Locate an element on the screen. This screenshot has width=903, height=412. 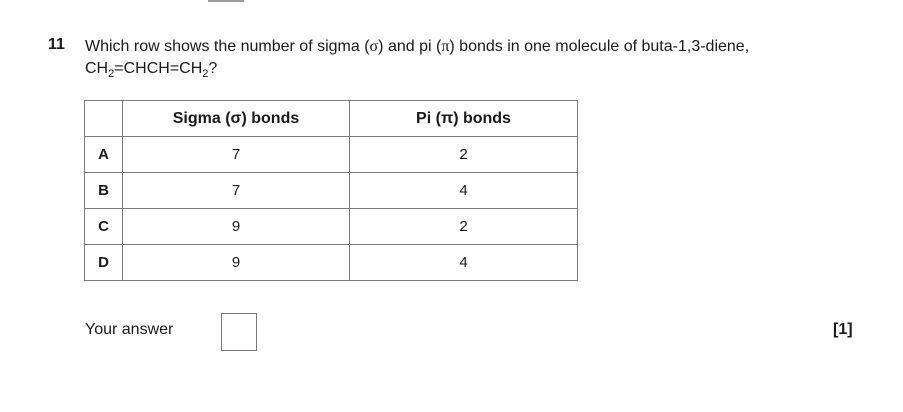
header-sigma: Sigma (σ) bonds is located at coordinates (236, 118).